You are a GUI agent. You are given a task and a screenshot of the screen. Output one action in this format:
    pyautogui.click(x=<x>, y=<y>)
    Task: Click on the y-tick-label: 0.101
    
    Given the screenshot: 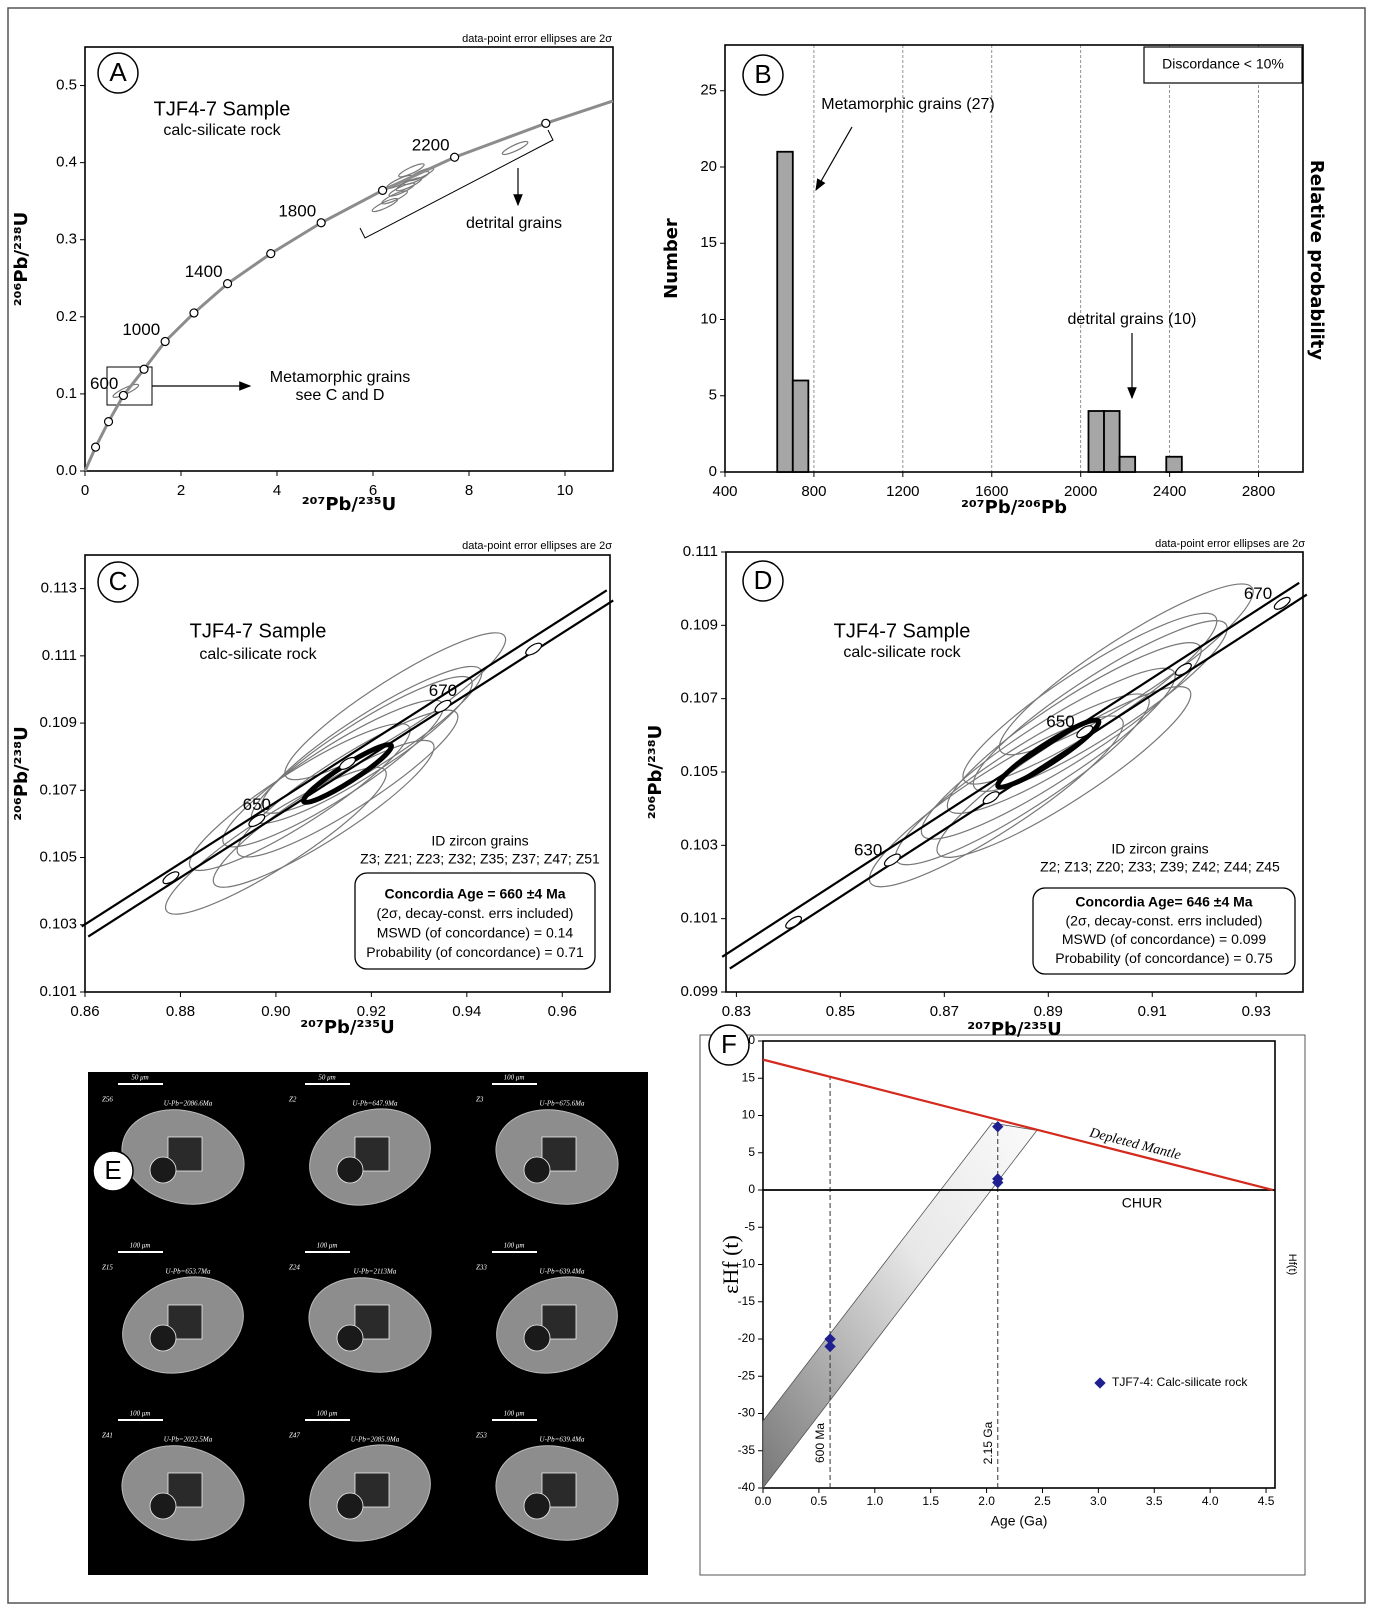 What is the action you would take?
    pyautogui.click(x=699, y=918)
    